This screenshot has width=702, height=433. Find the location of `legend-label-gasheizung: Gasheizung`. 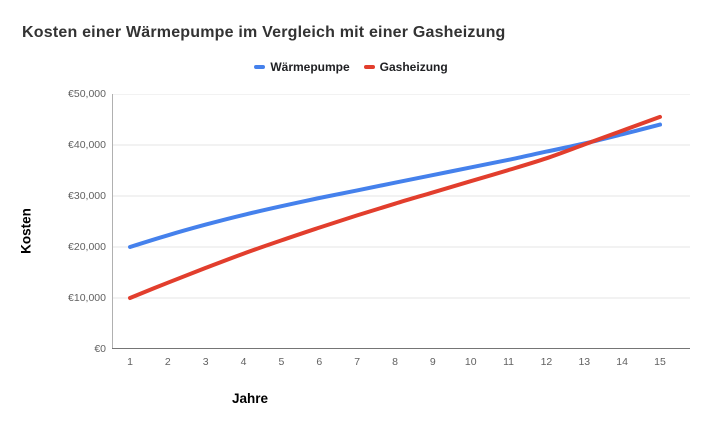

legend-label-gasheizung: Gasheizung is located at coordinates (413, 67).